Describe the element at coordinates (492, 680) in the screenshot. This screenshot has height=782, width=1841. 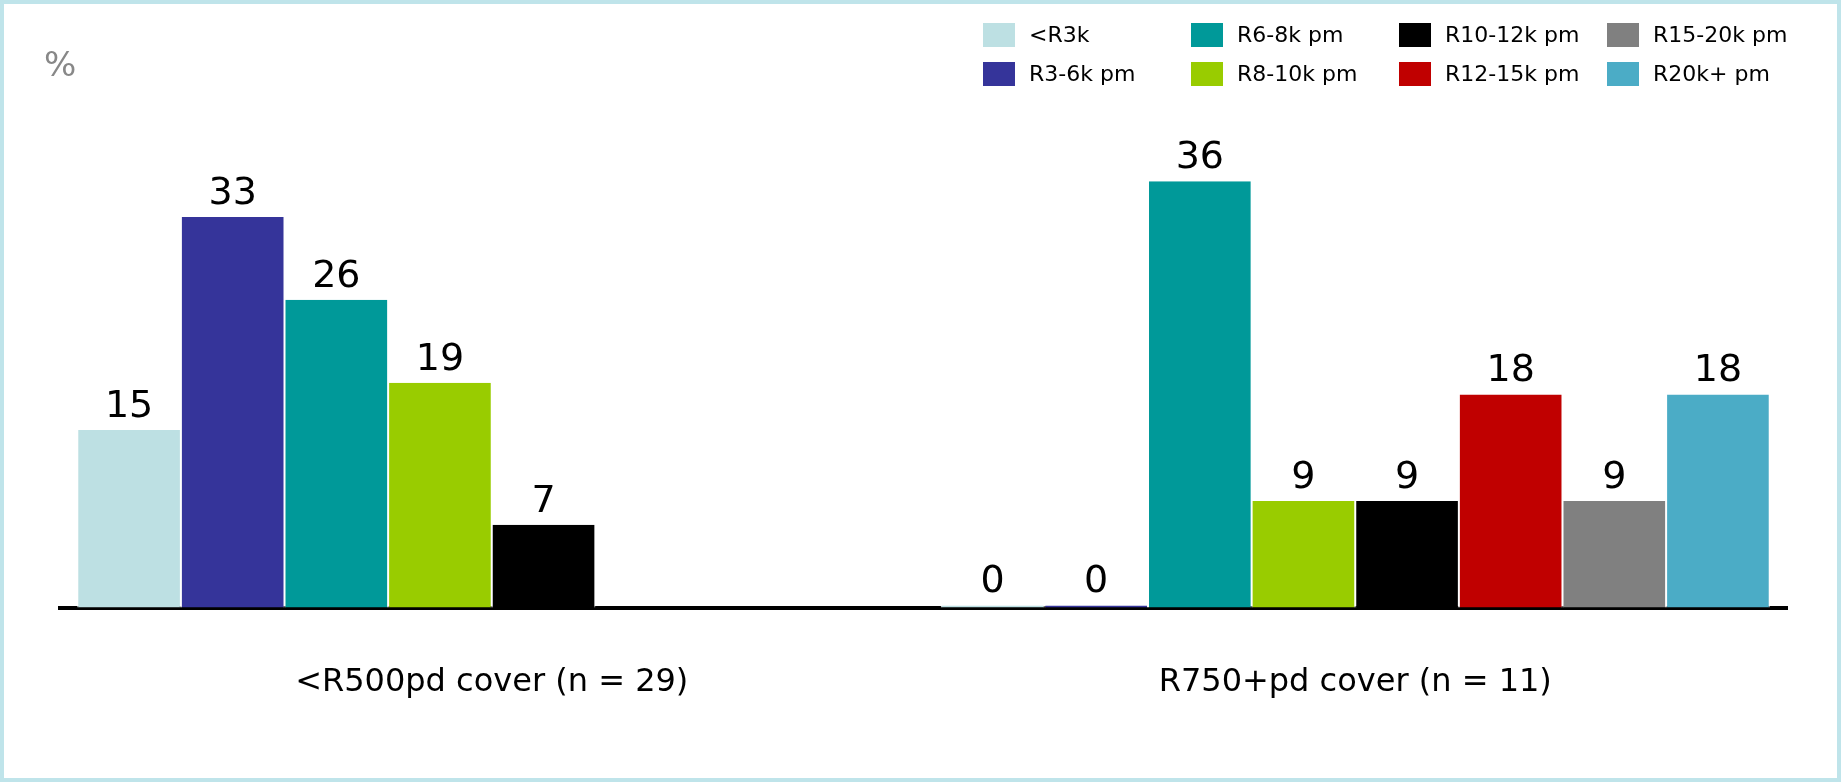
I see `x-tick-label: <R500pd cover (n = 29)` at that location.